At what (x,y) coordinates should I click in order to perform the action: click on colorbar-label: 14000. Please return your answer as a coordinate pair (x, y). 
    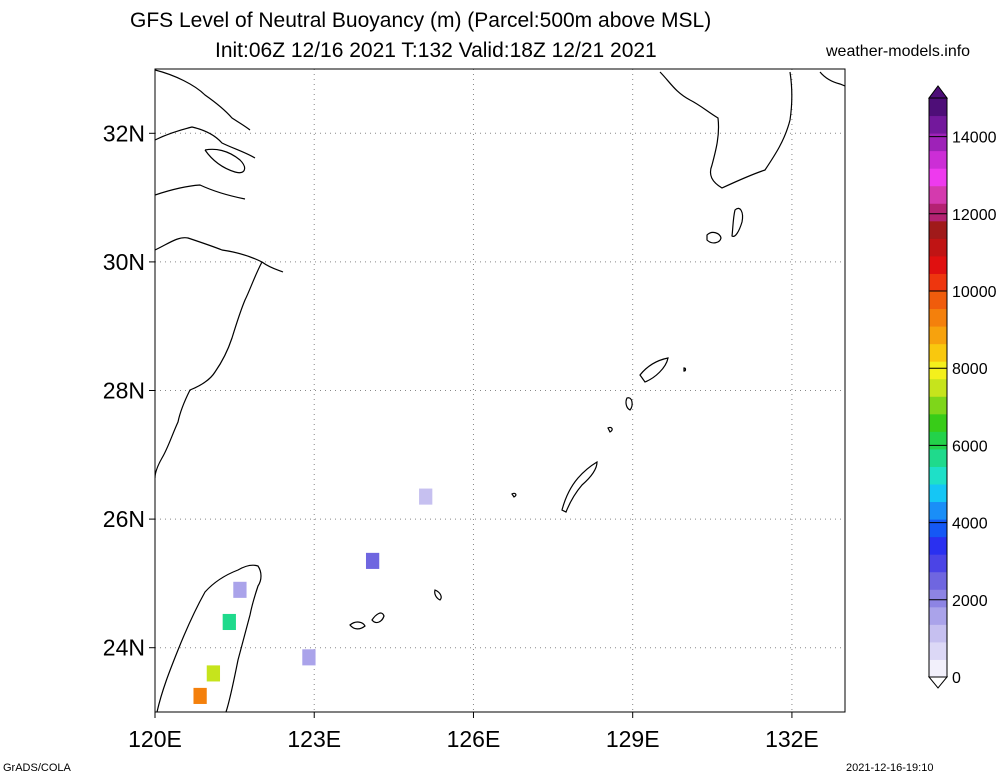
    Looking at the image, I should click on (974, 138).